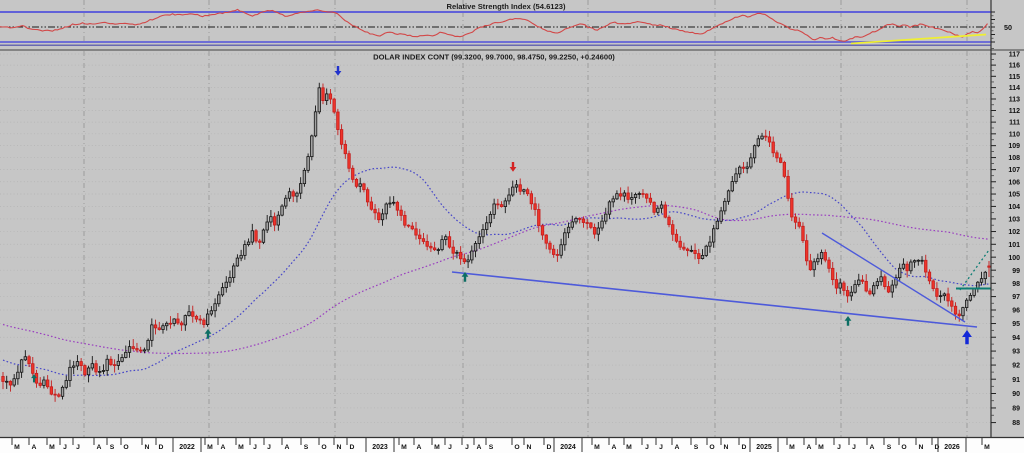  What do you see at coordinates (974, 270) in the screenshot?
I see `teal-dashed-projection` at bounding box center [974, 270].